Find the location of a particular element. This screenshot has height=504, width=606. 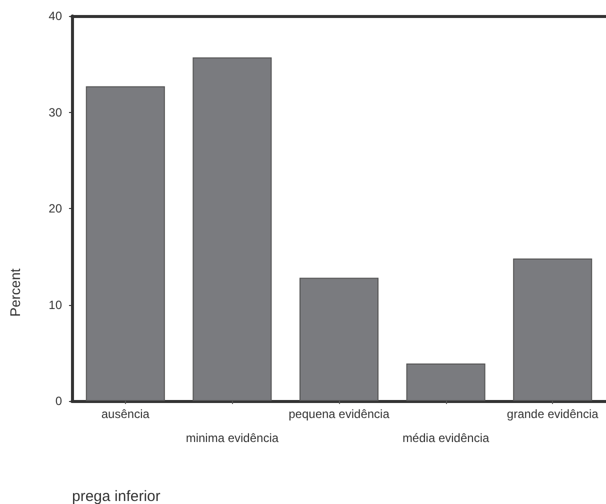

y-tick-label: 30 is located at coordinates (55, 112).